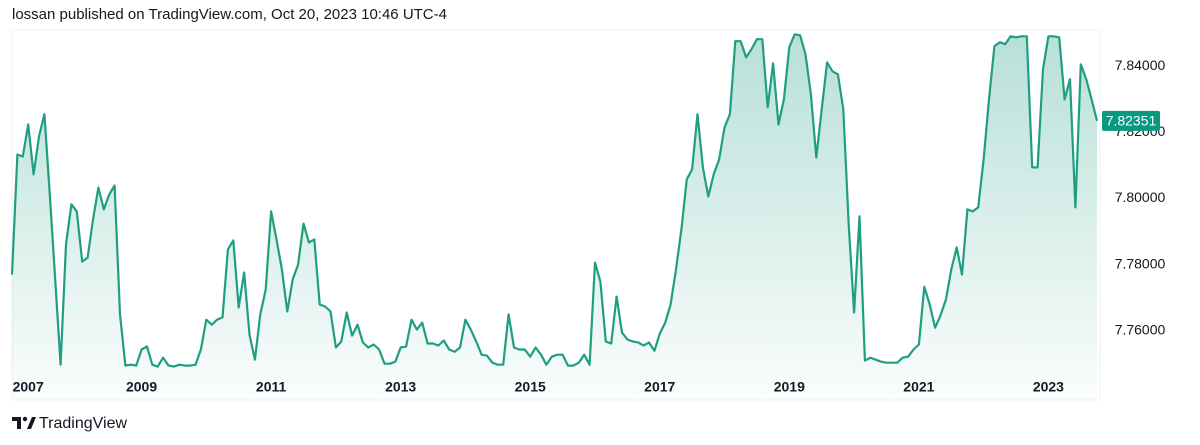 The width and height of the screenshot is (1200, 445). I want to click on brand-logo, so click(24, 422).